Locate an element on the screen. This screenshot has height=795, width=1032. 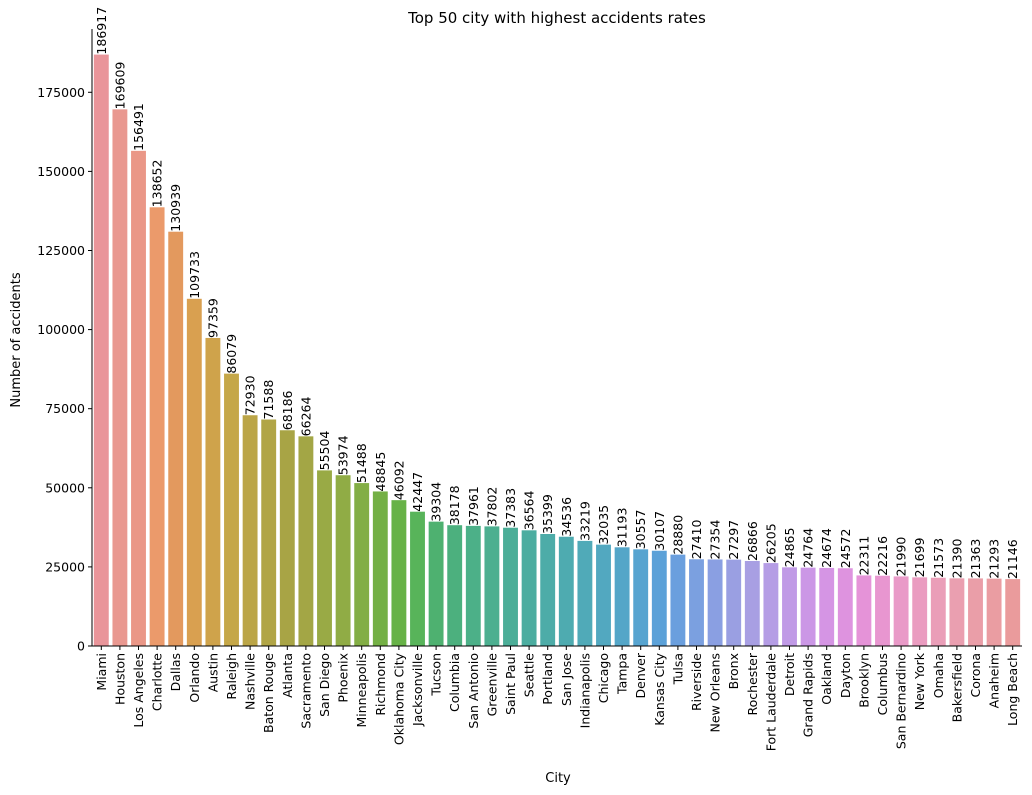
bar-value-label: 21293 is located at coordinates (994, 559).